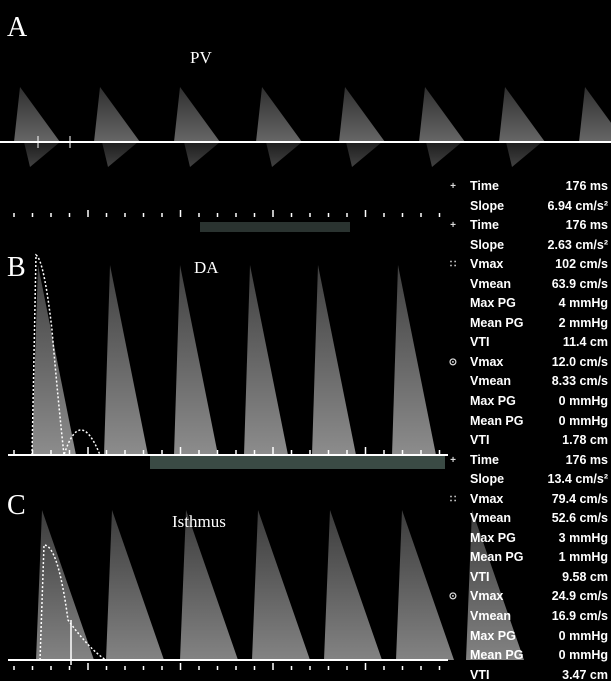 This screenshot has width=611, height=681. Describe the element at coordinates (528, 343) in the screenshot. I see `measurement-row: VTI 11.4 cm` at that location.